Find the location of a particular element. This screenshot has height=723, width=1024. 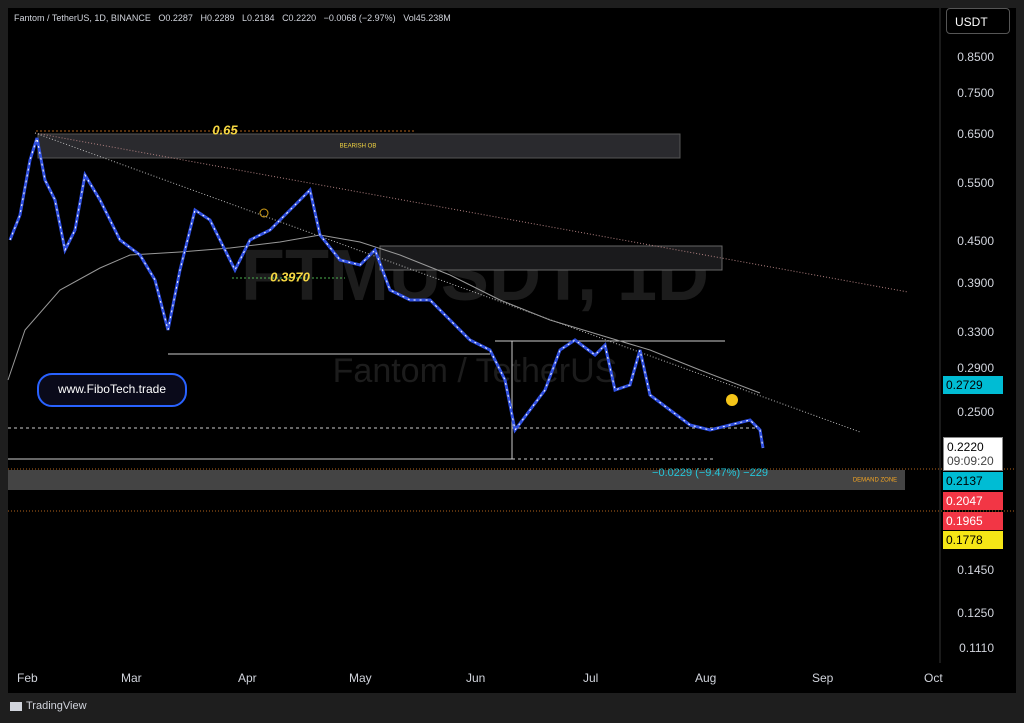

measure-label: −0.0229 (−9.47%) −229 is located at coordinates (710, 473).